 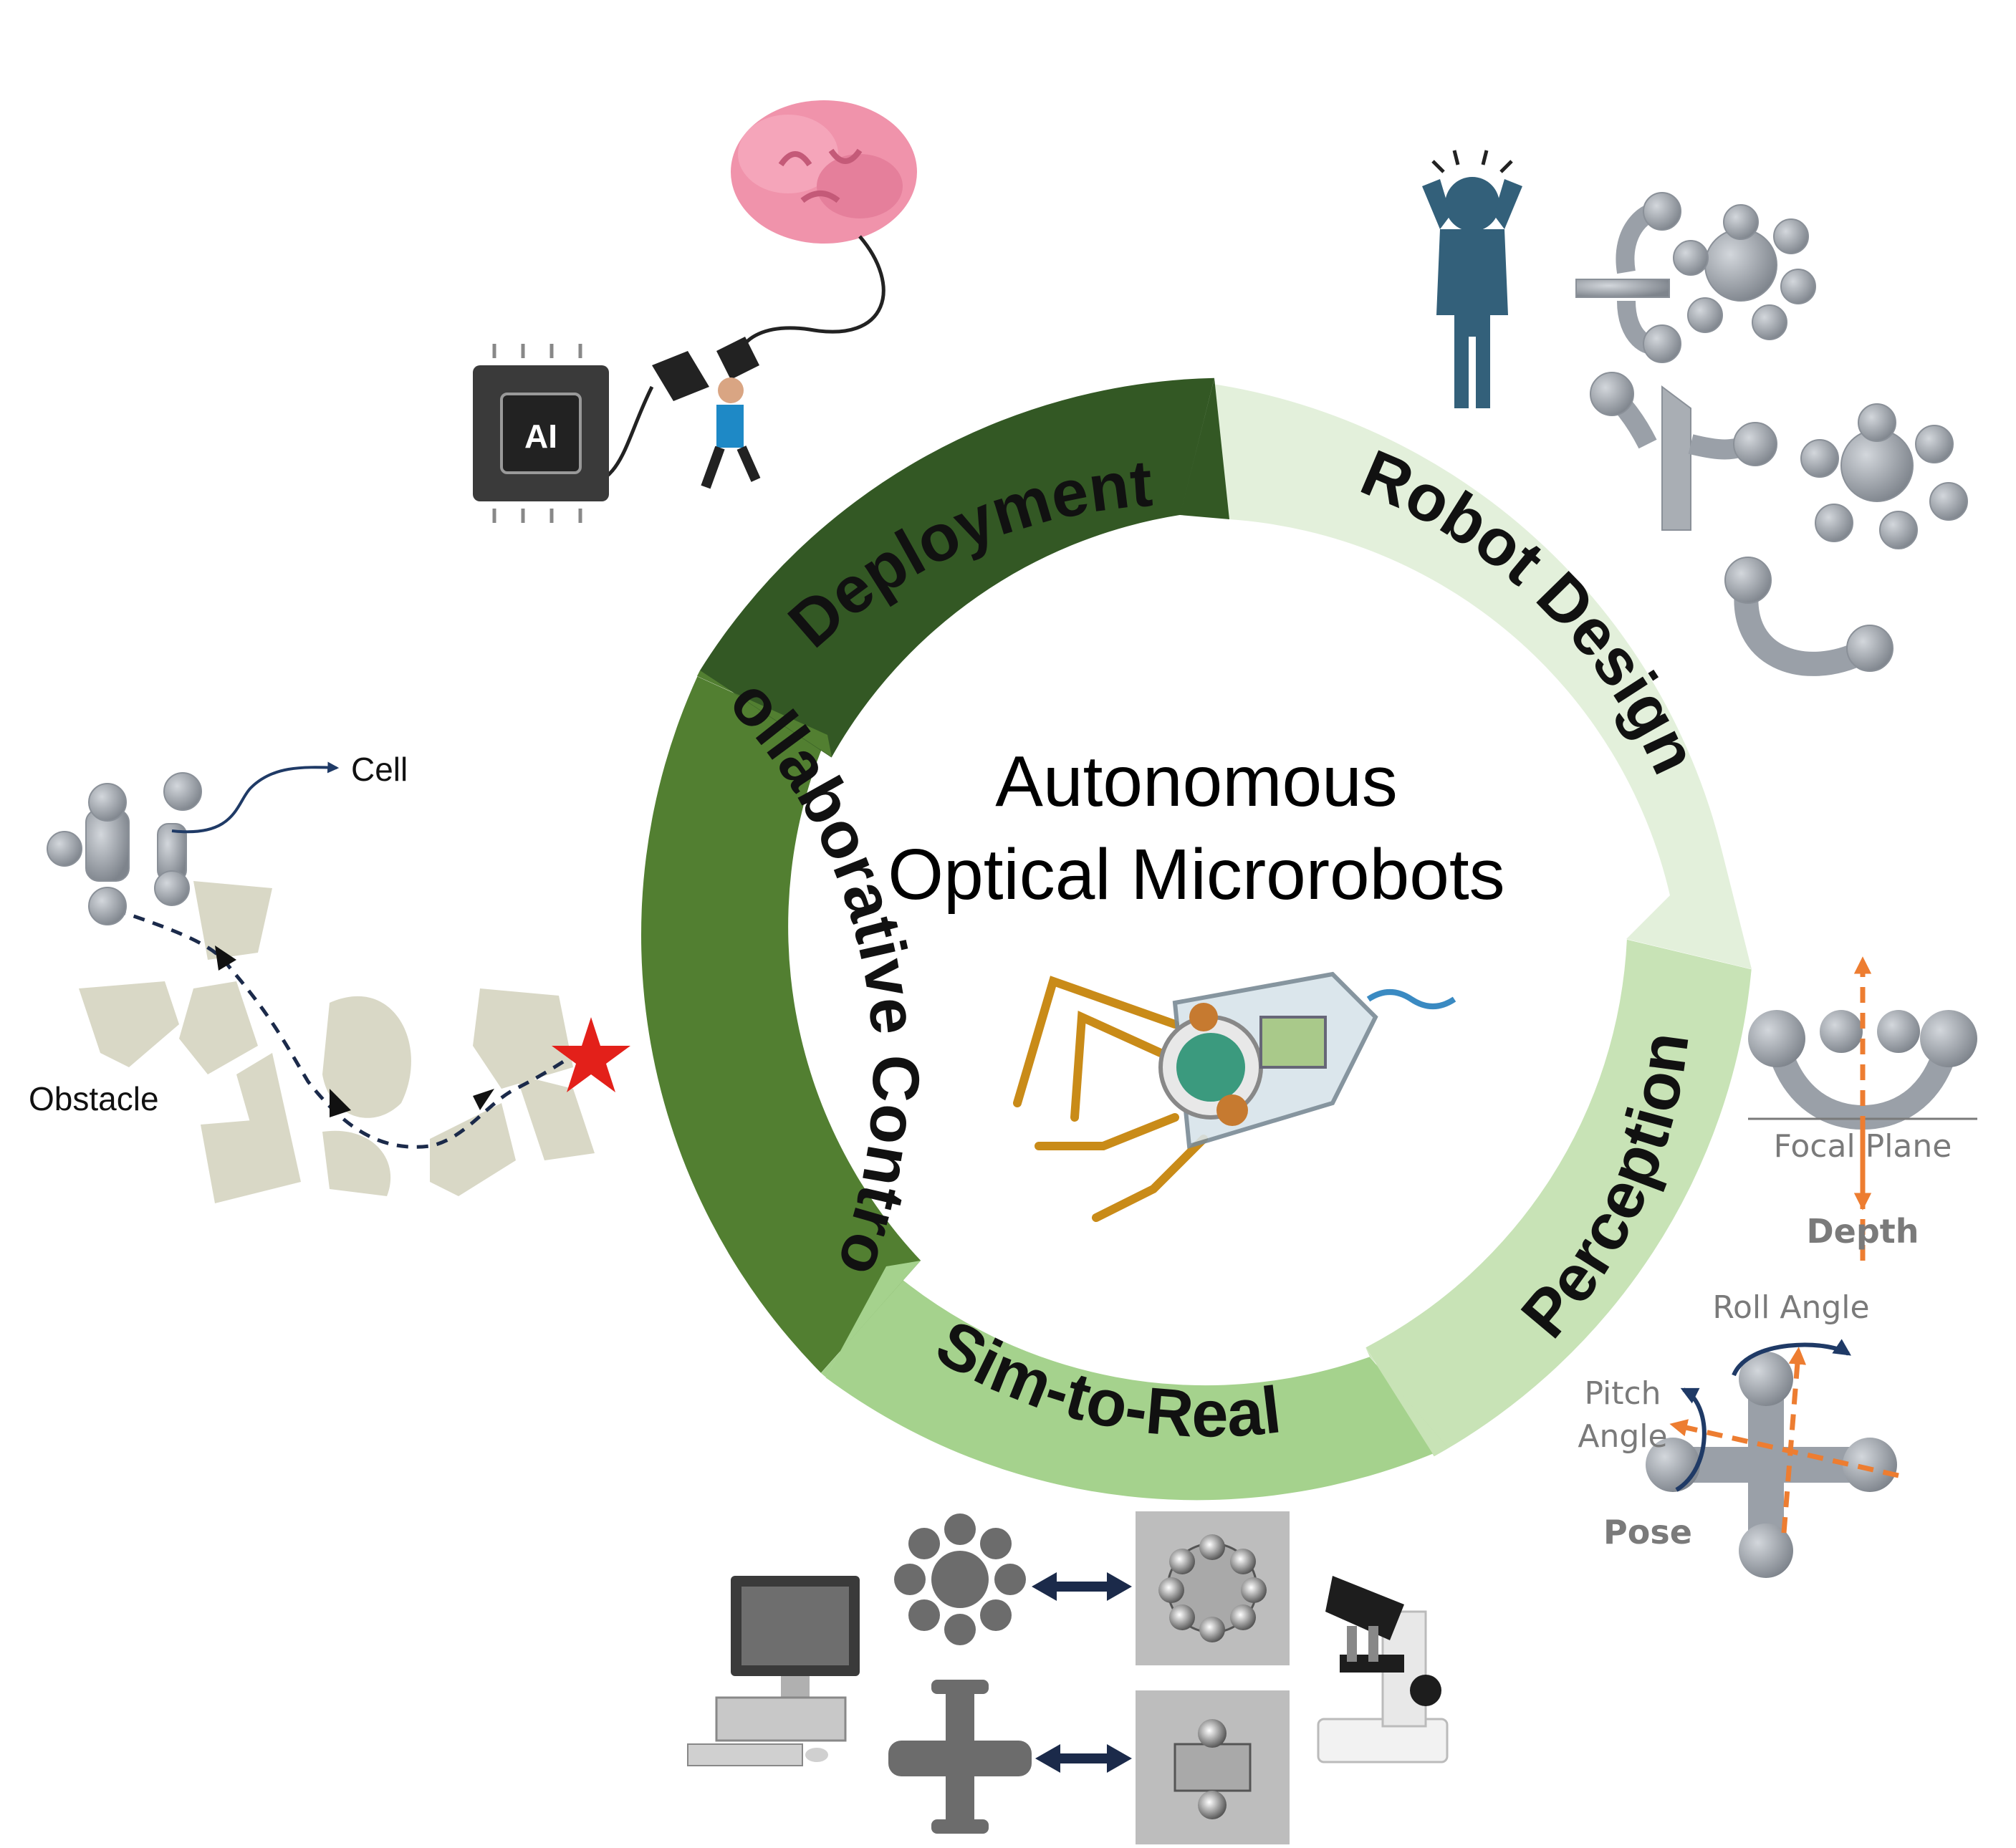 I want to click on ai-chip-icon: AI, so click(x=541, y=433).